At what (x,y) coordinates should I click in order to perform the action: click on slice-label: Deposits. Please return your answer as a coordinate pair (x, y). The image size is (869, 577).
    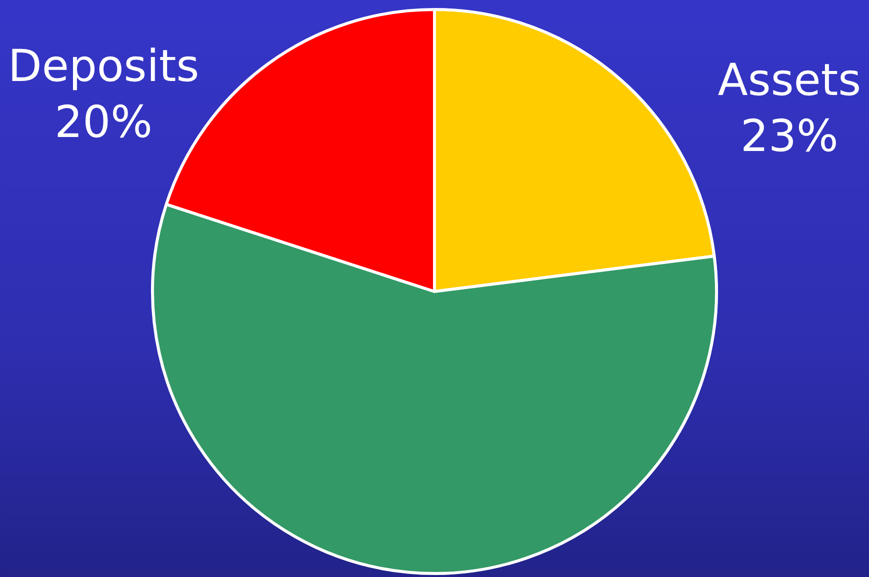
    Looking at the image, I should click on (104, 66).